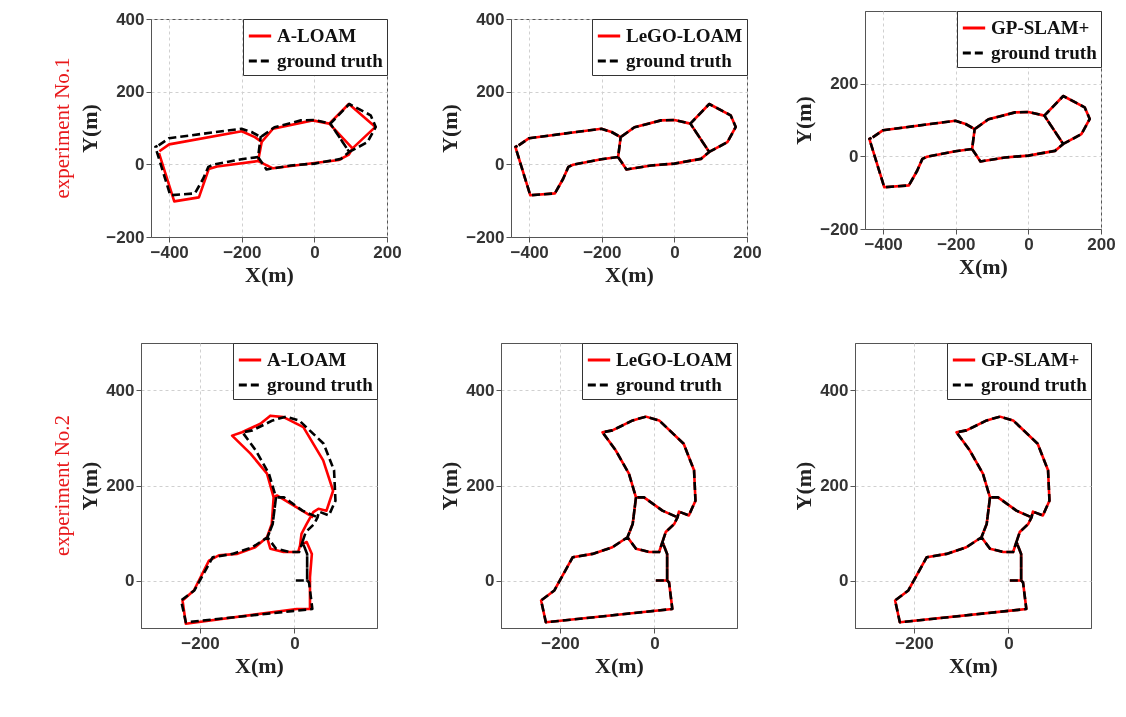 Image resolution: width=1126 pixels, height=717 pixels. What do you see at coordinates (61, 485) in the screenshot?
I see `text: experiment No.2` at bounding box center [61, 485].